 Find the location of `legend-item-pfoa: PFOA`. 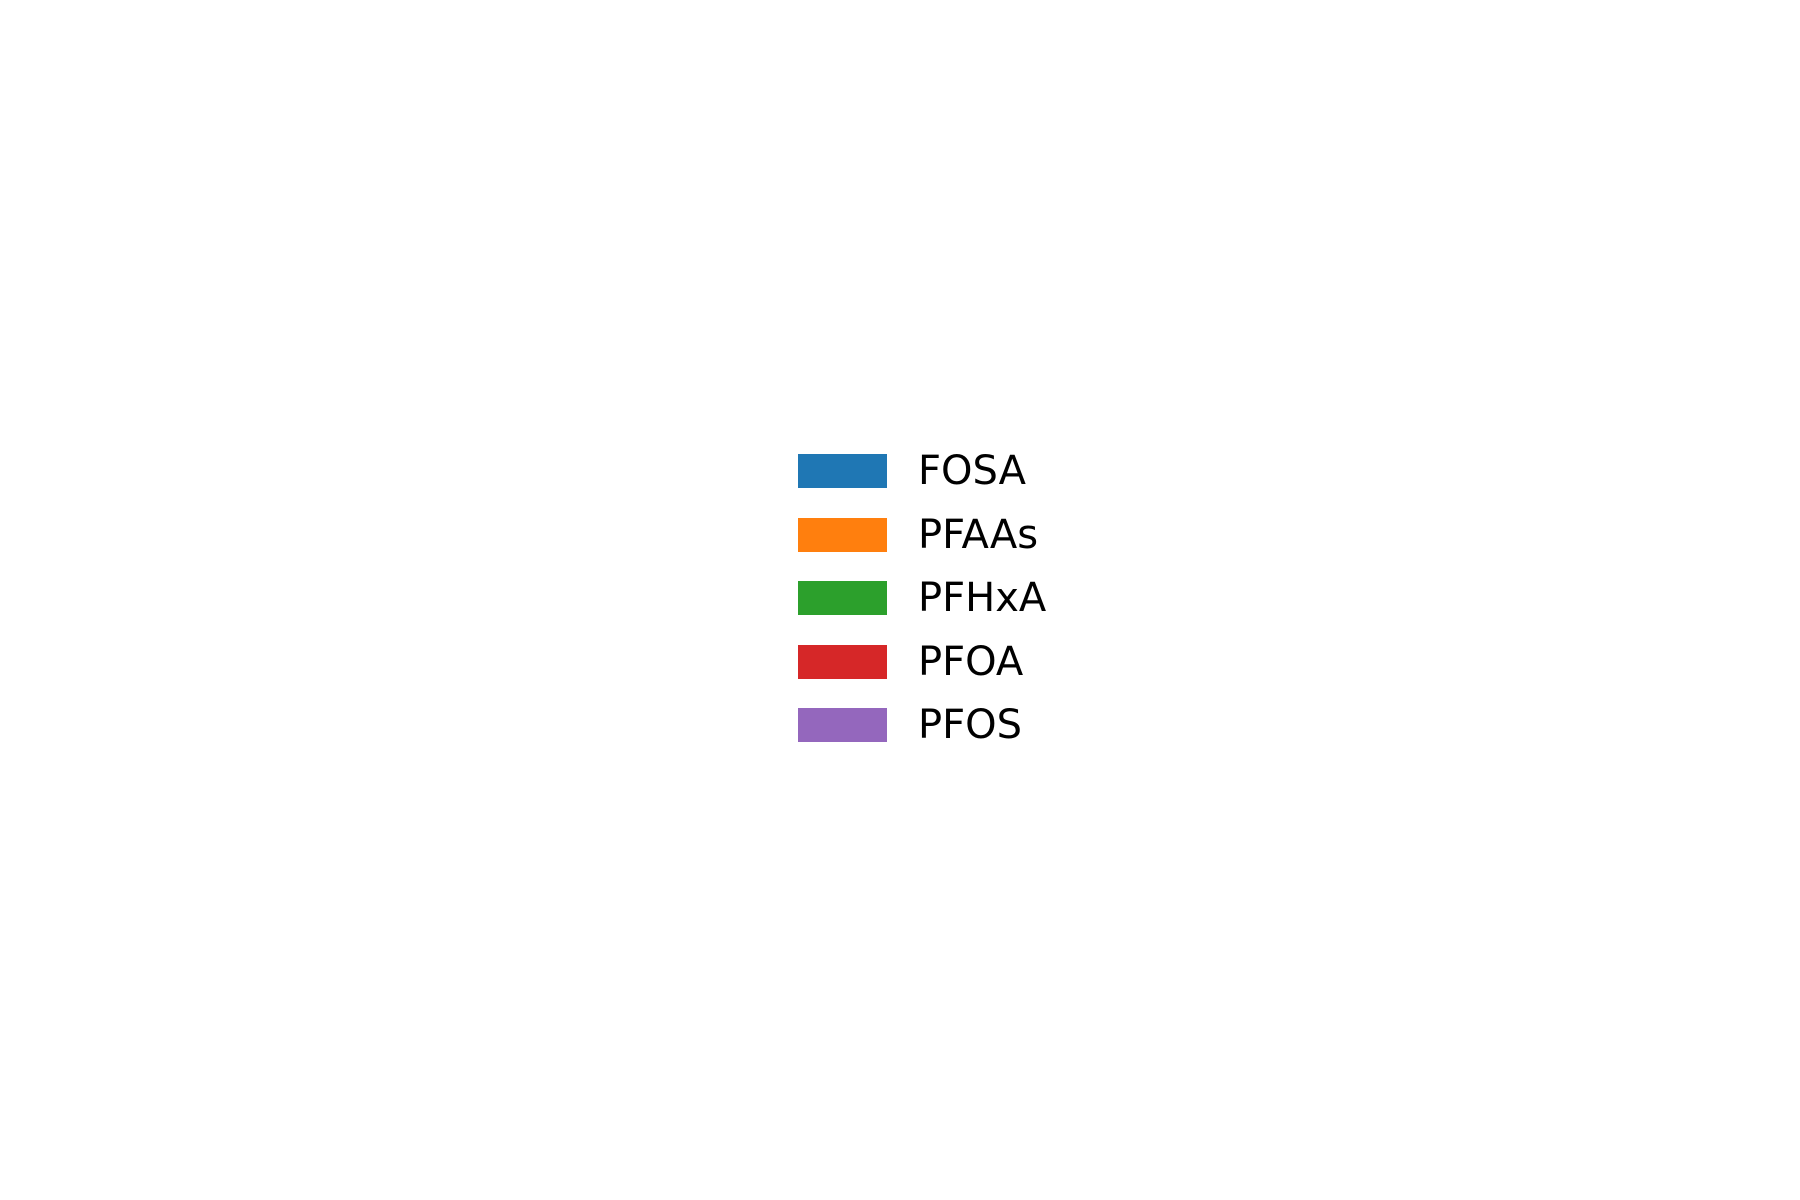

legend-item-pfoa: PFOA is located at coordinates (928, 667).